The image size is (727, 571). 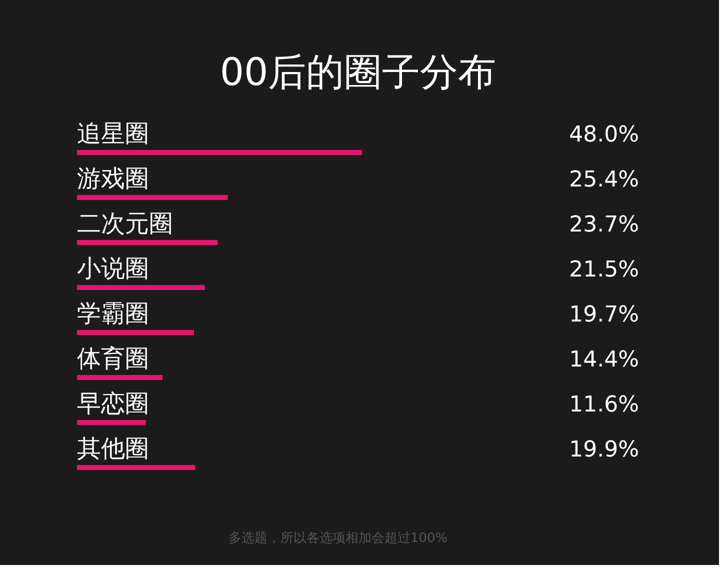 I want to click on chart-title: 00后的圈子分布, so click(x=358, y=72).